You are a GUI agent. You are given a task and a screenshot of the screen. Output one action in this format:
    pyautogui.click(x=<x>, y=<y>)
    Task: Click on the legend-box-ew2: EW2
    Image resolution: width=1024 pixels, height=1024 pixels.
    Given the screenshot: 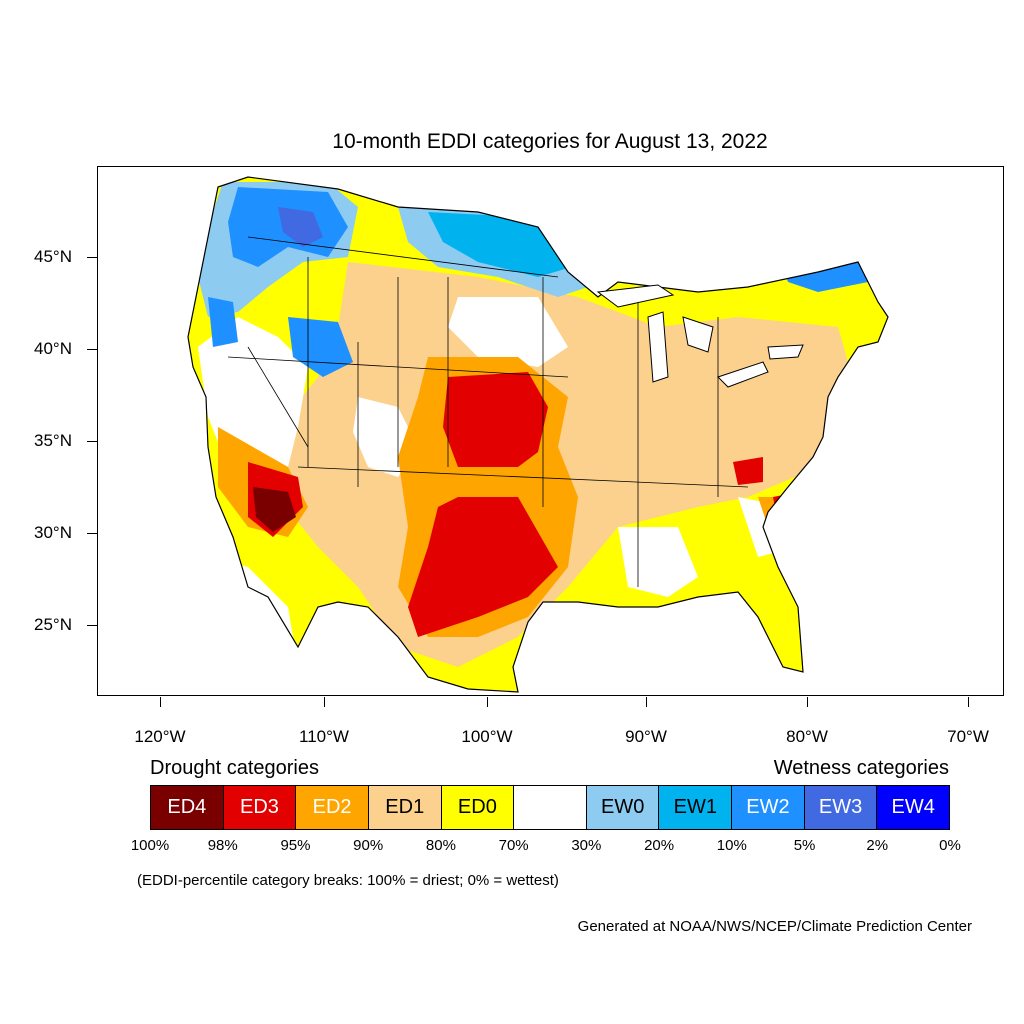 What is the action you would take?
    pyautogui.click(x=768, y=807)
    